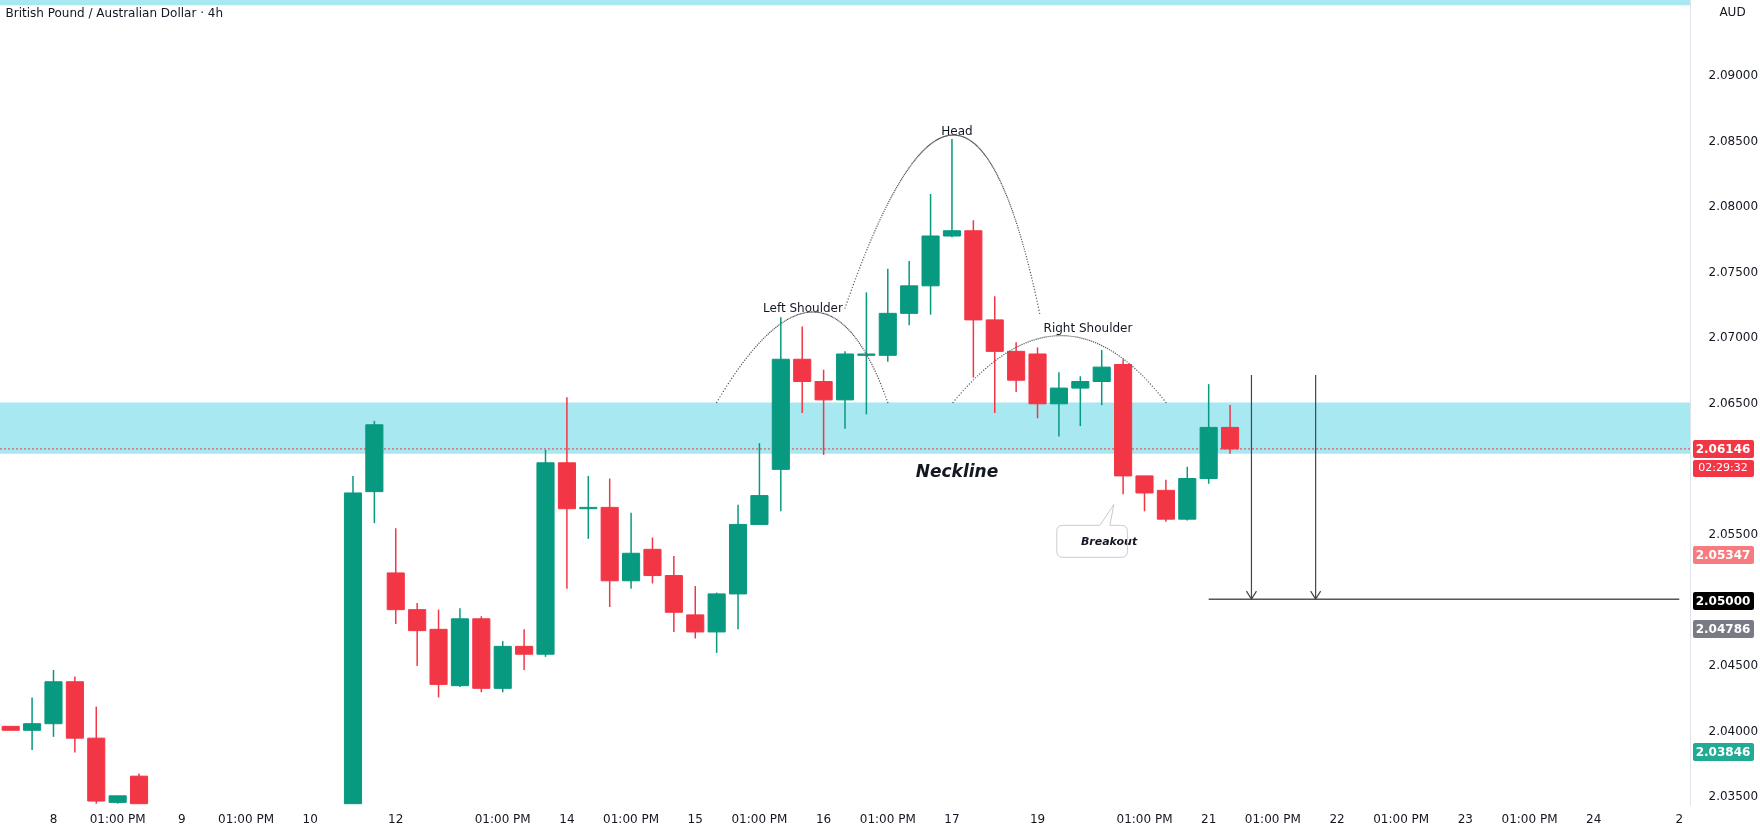 The image size is (1760, 833). What do you see at coordinates (1733, 665) in the screenshot?
I see `y-tick-label: 2.04500` at bounding box center [1733, 665].